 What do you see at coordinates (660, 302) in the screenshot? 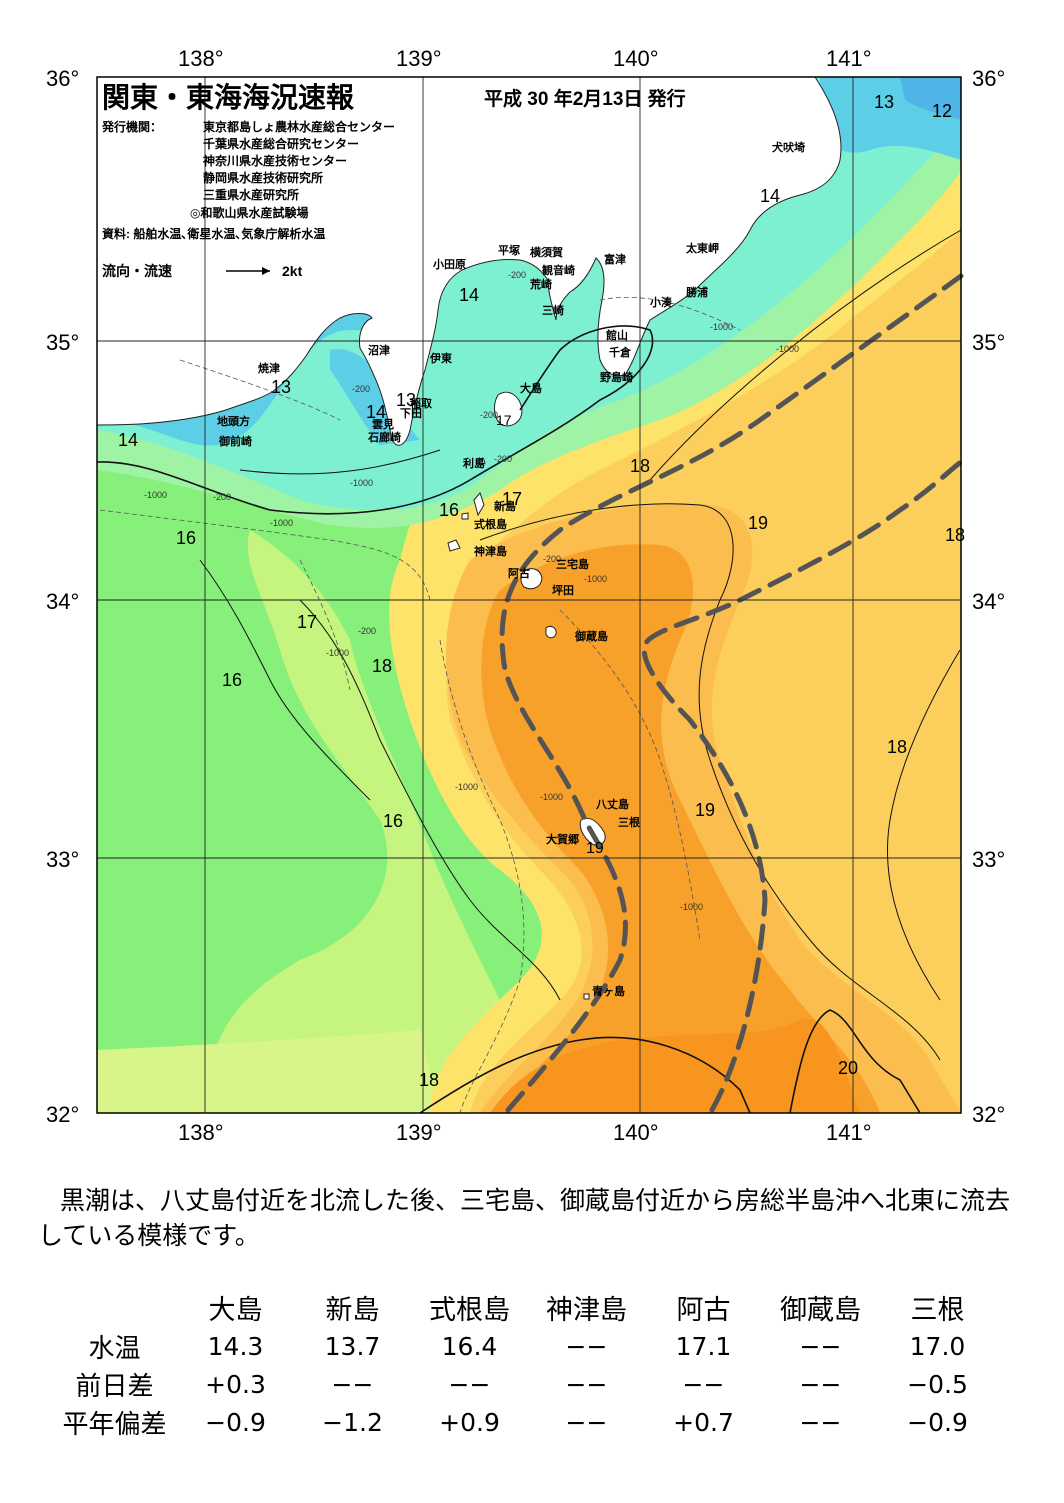
I see `place-label: 小湊` at bounding box center [660, 302].